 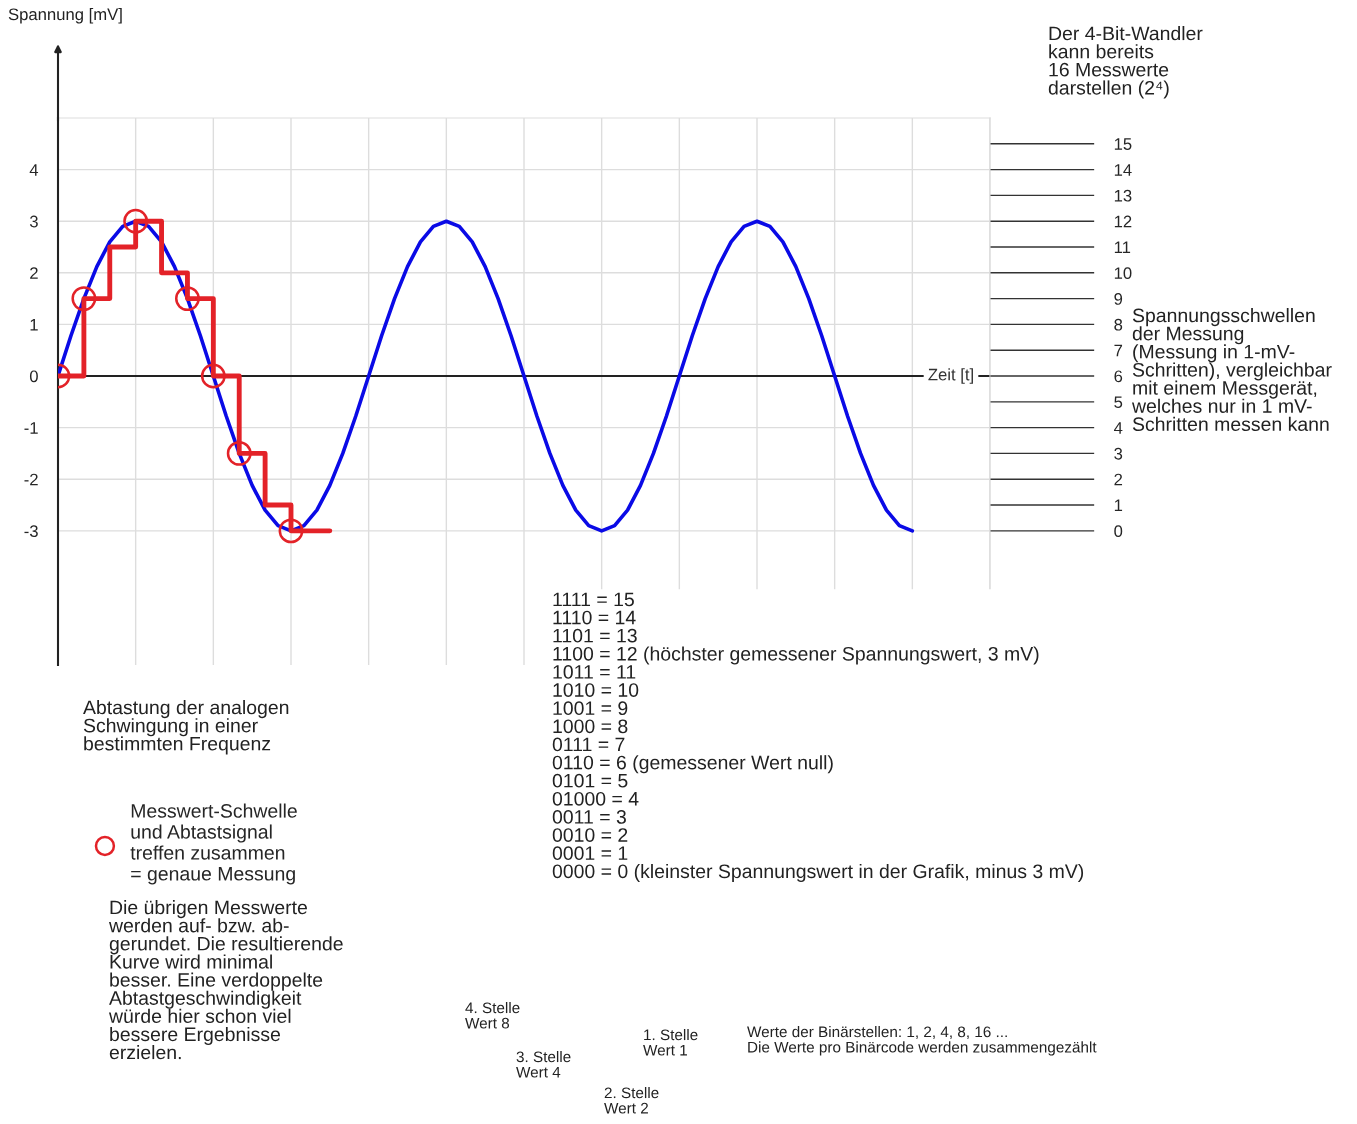 What do you see at coordinates (543, 1064) in the screenshot?
I see `text: 3. Stelle Wert 4` at bounding box center [543, 1064].